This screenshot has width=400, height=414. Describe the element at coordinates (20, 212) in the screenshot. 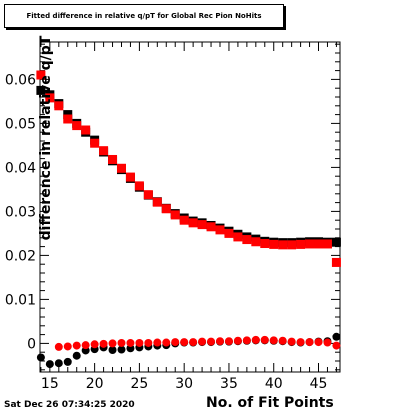

I see `y-tick-label: 0.03` at that location.